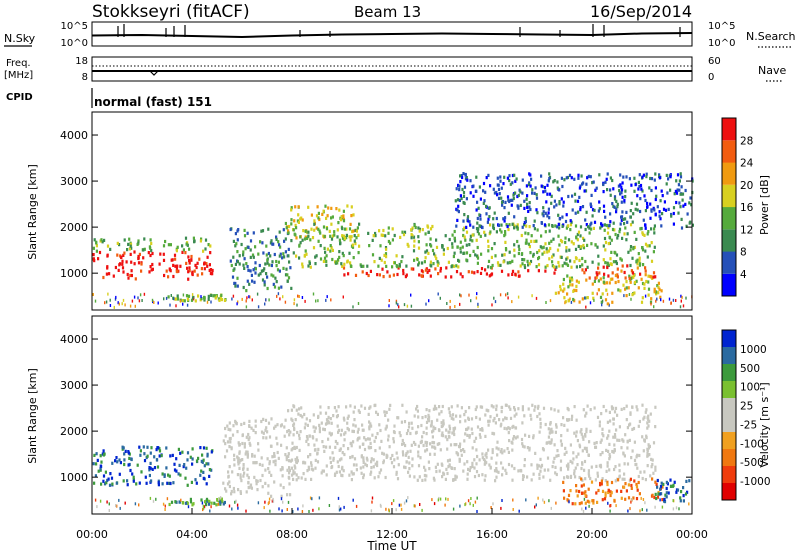 The height and width of the screenshot is (554, 800). Describe the element at coordinates (729, 240) in the screenshot. I see `power-colorbar-segment` at that location.